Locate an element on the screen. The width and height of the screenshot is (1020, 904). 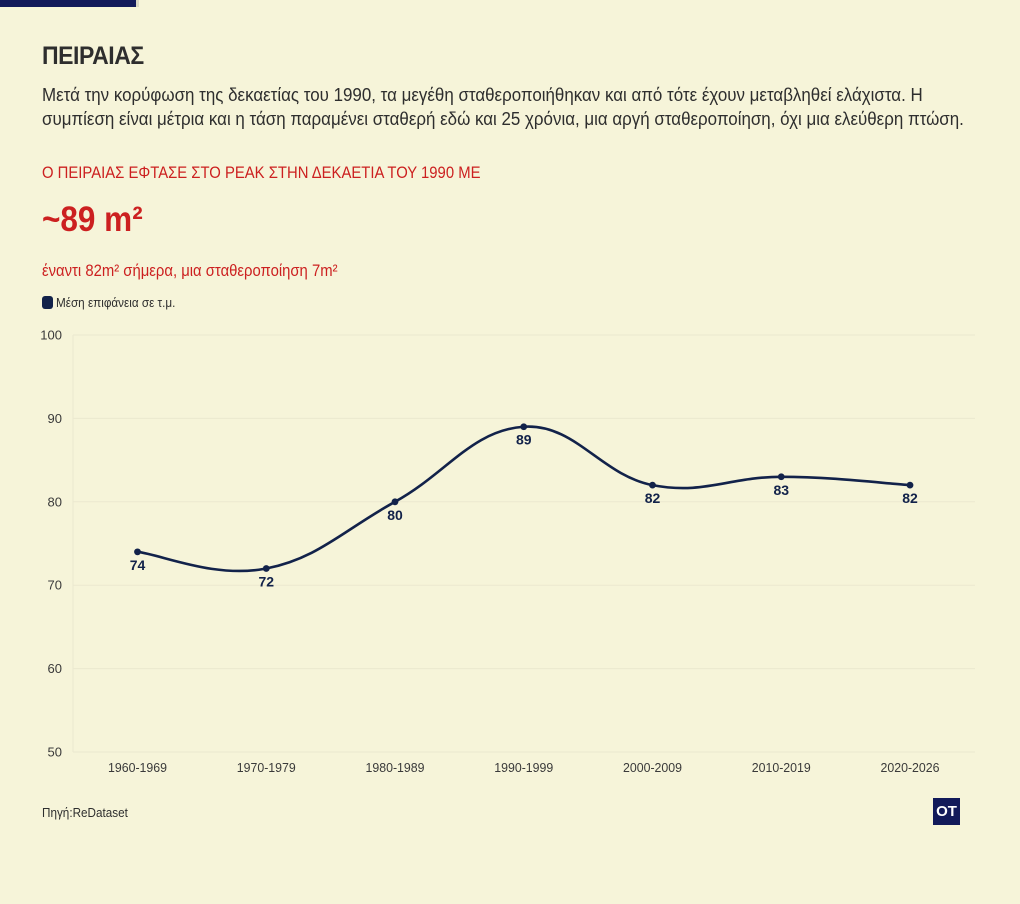
y-tick-label: 100 is located at coordinates (51, 335).